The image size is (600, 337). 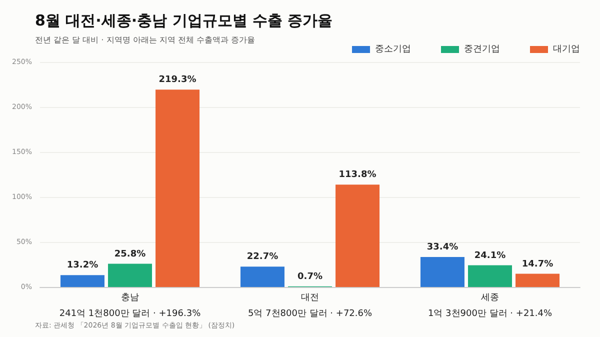 What do you see at coordinates (490, 255) in the screenshot?
I see `data-label: 24.1%` at bounding box center [490, 255].